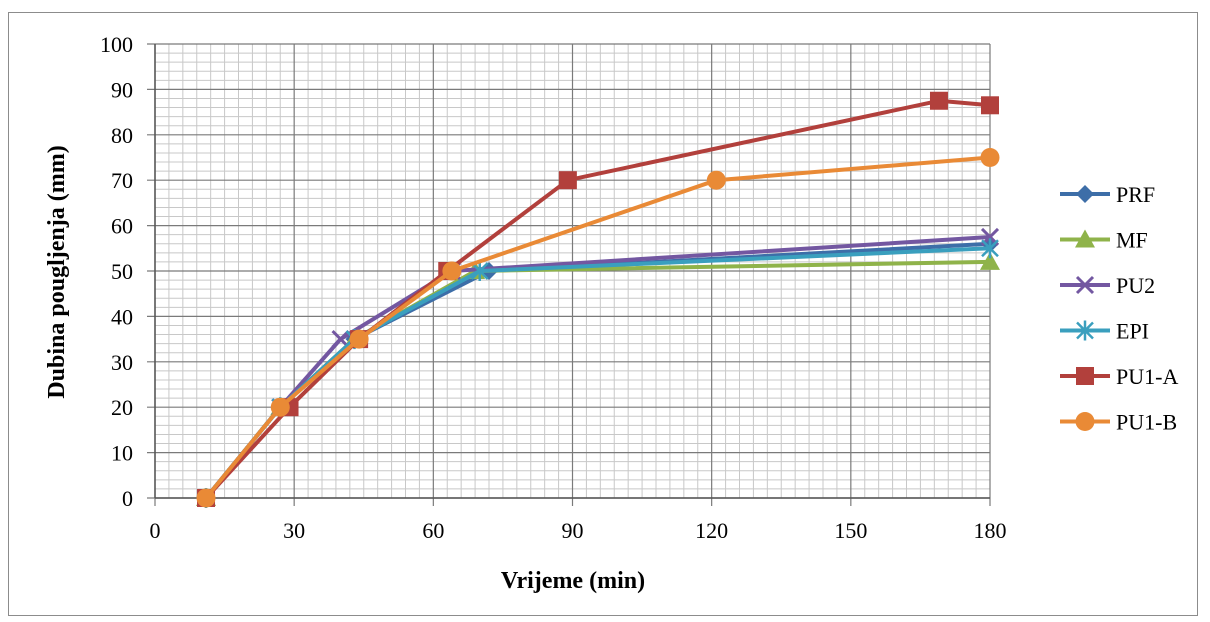  What do you see at coordinates (122, 362) in the screenshot?
I see `y-tick-label: 30` at bounding box center [122, 362].